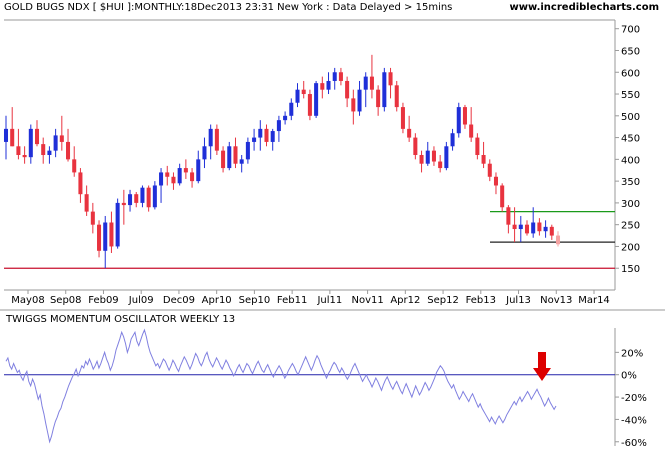 Image resolution: width=665 pixels, height=450 pixels. What do you see at coordinates (217, 300) in the screenshot?
I see `x-tick-label: Apr10` at bounding box center [217, 300].